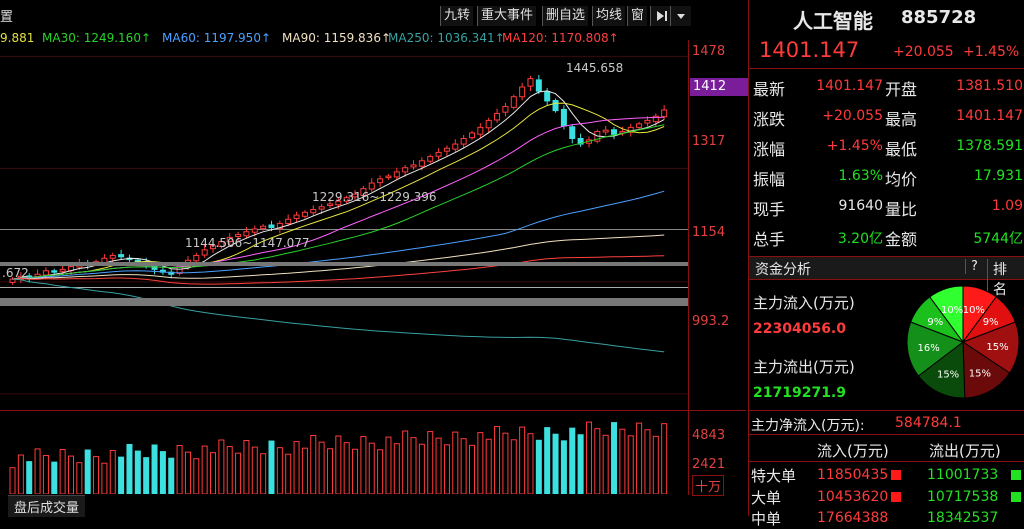 The height and width of the screenshot is (529, 1024). I want to click on volume-chart, so click(344, 456).